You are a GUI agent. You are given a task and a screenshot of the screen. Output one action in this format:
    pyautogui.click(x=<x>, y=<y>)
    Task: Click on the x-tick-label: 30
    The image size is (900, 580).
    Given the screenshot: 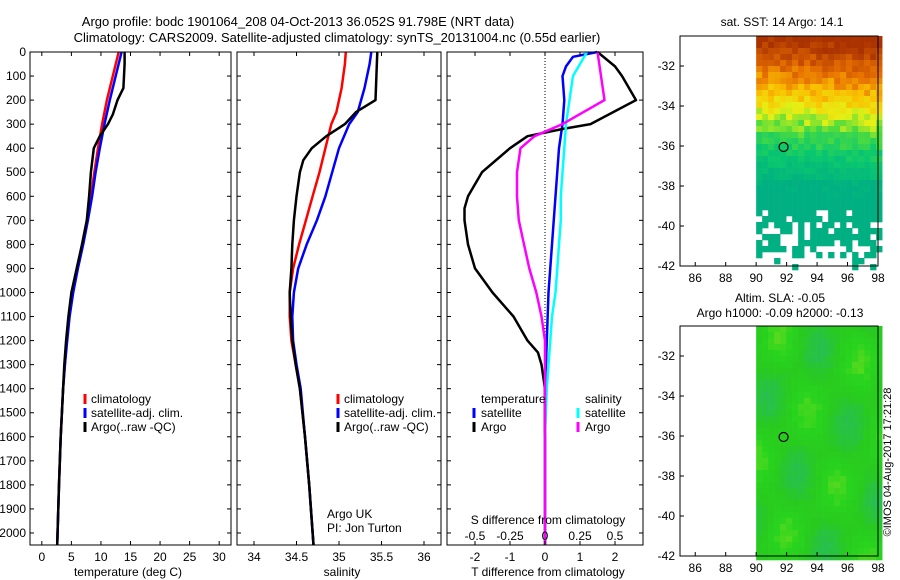 What is the action you would take?
    pyautogui.click(x=219, y=557)
    